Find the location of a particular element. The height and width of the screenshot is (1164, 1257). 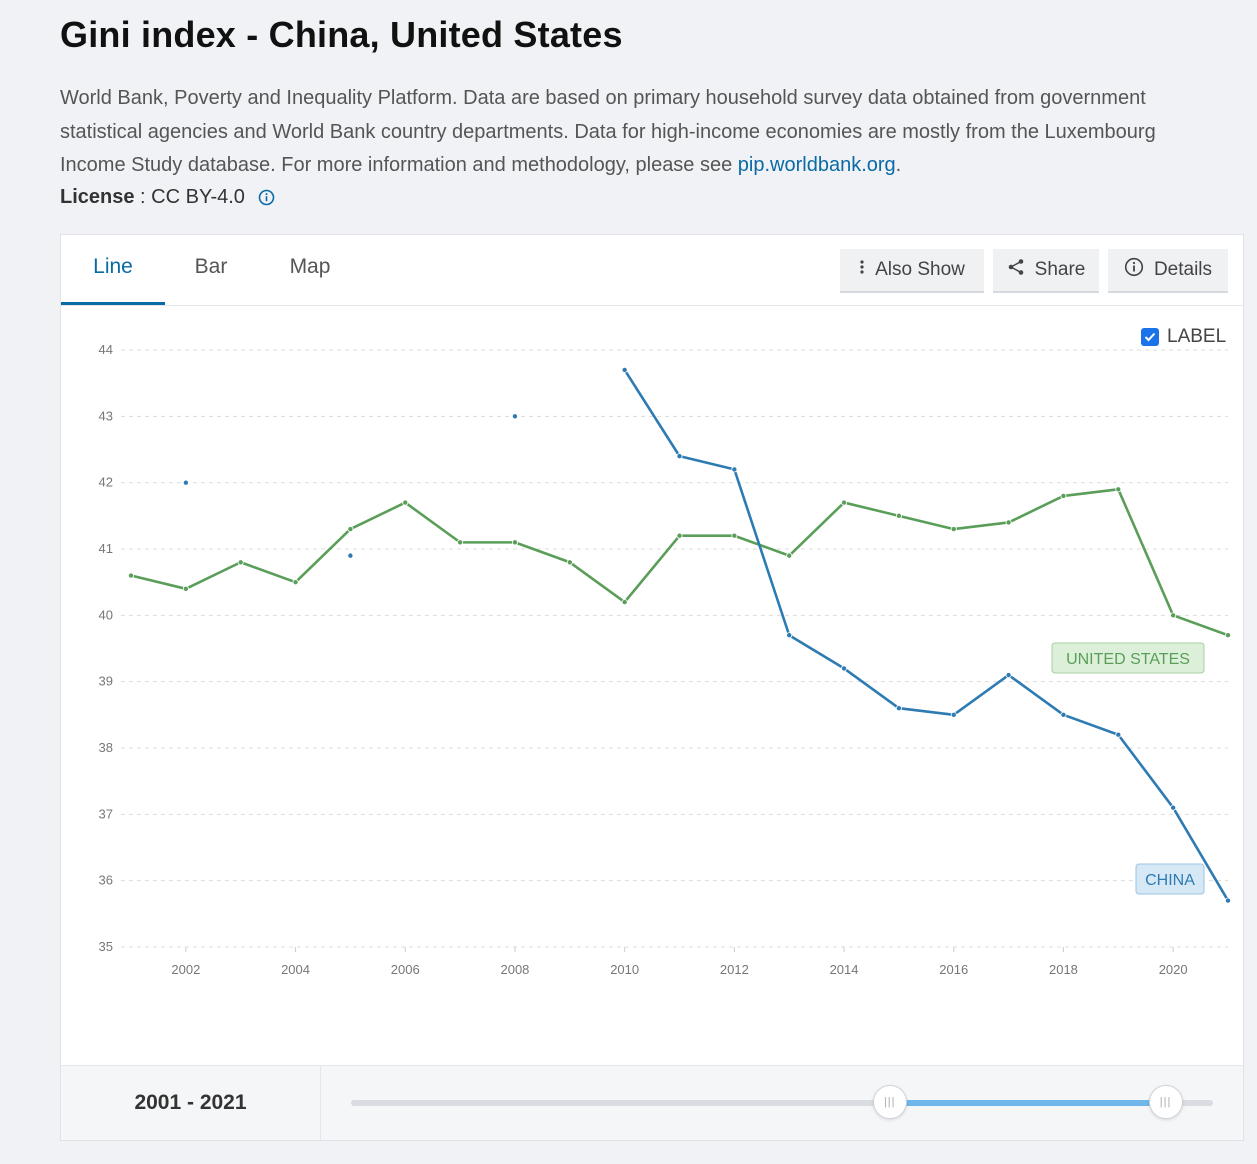

china-label-box is located at coordinates (1170, 879).